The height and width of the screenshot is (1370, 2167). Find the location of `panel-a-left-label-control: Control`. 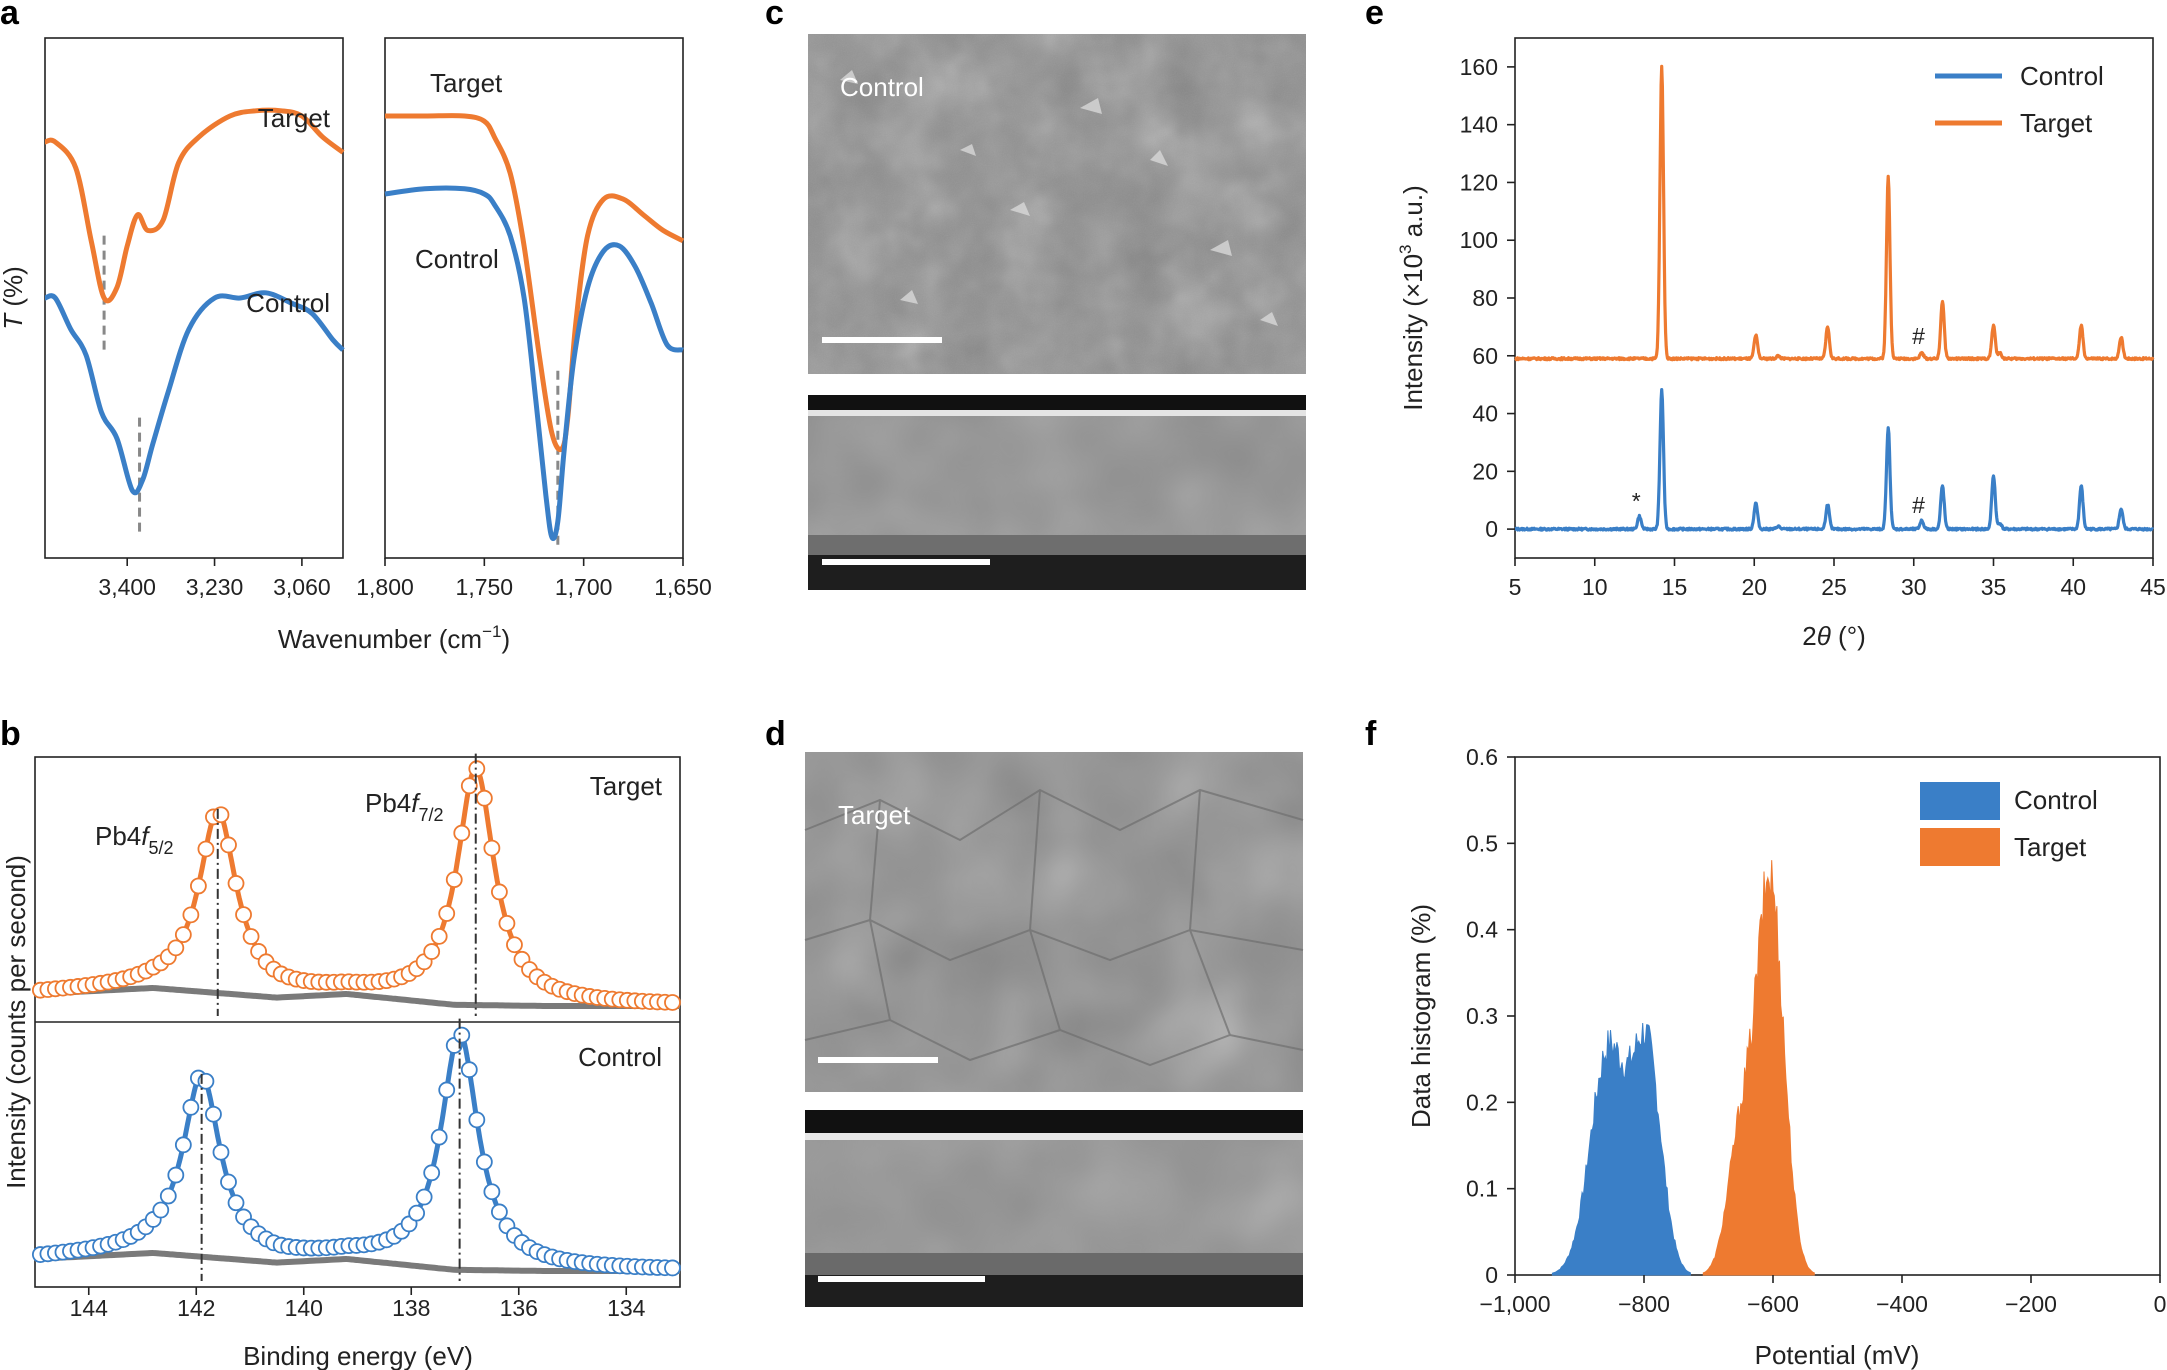

panel-a-left-label-control: Control is located at coordinates (288, 303).